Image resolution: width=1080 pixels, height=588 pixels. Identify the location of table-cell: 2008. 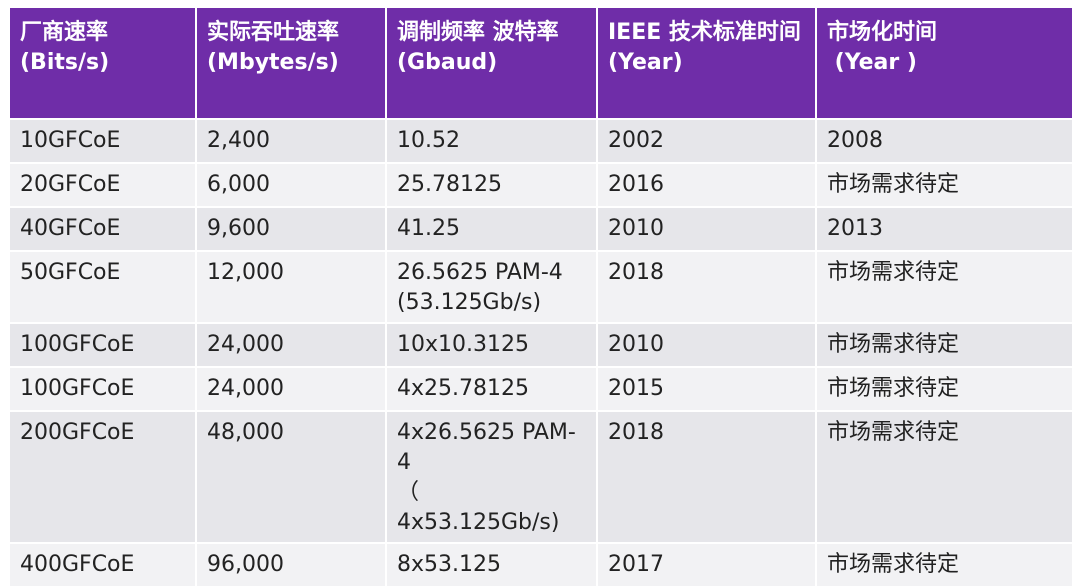
(944, 141).